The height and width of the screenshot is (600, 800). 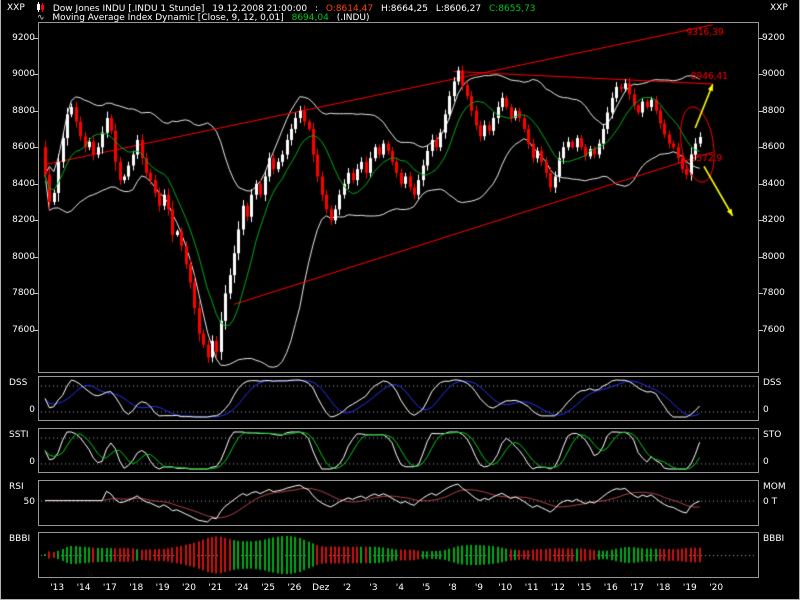 I want to click on x-axis-label: '11, so click(x=531, y=588).